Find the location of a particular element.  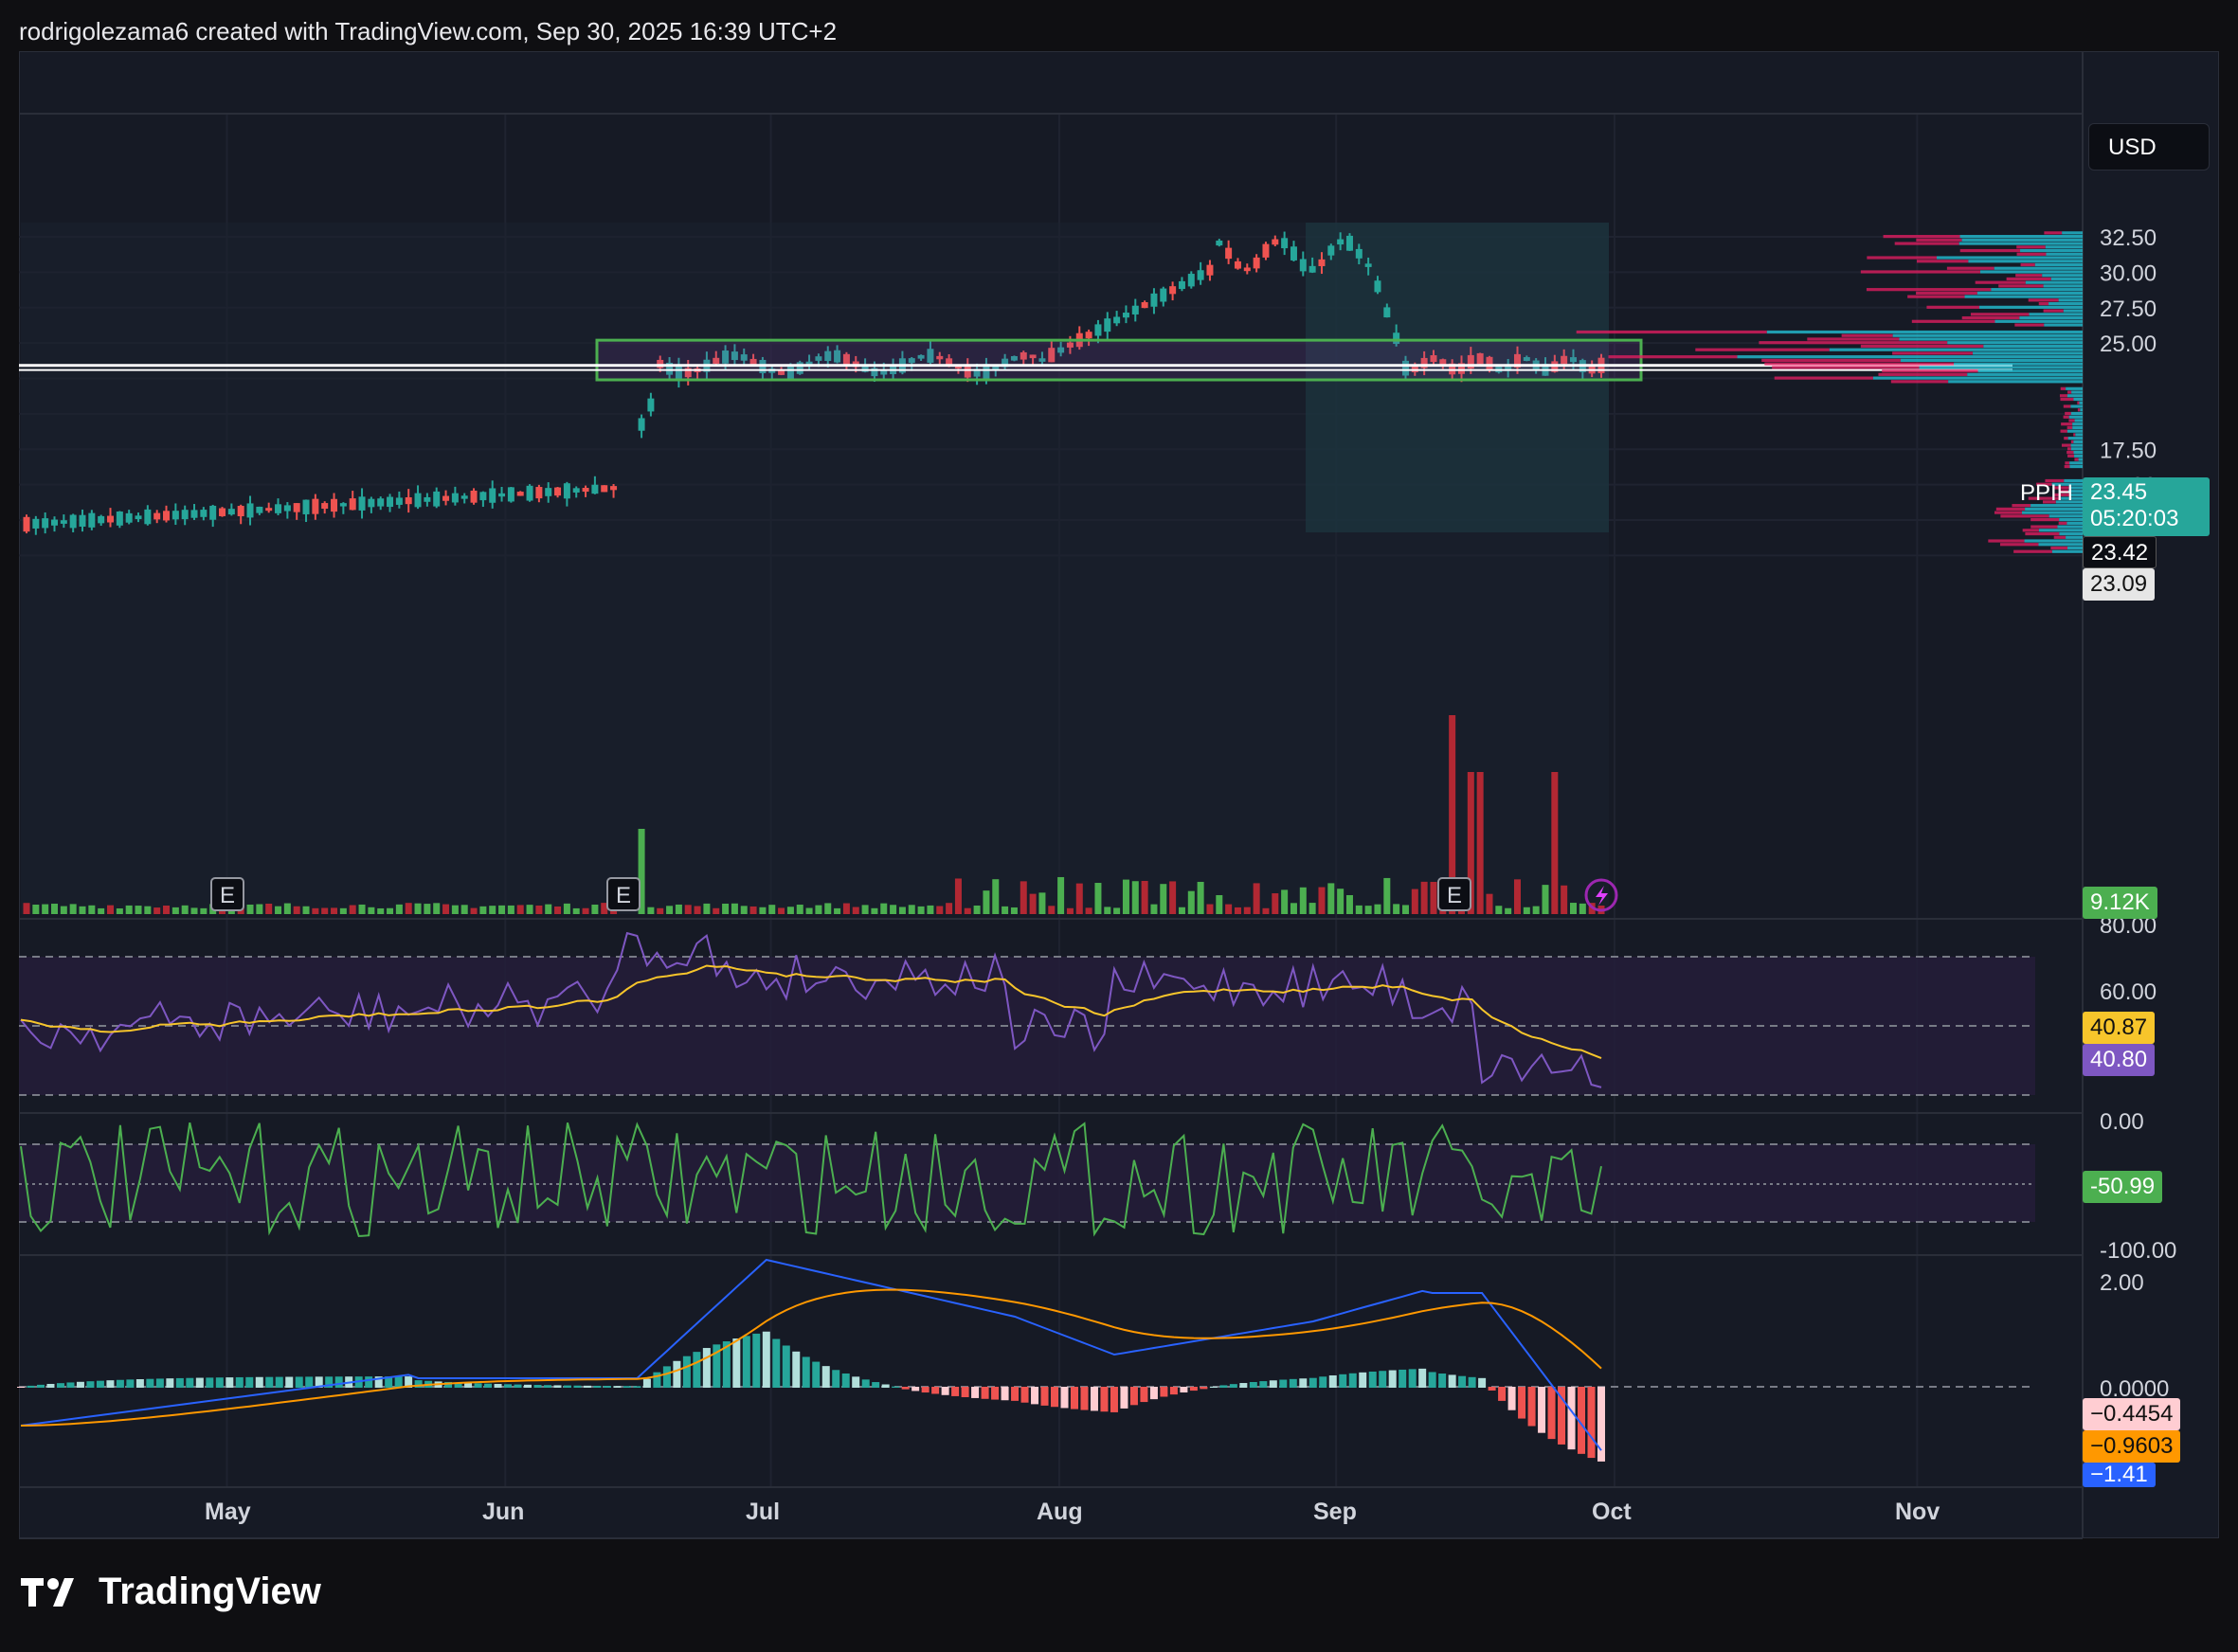

time-axis-label: Aug is located at coordinates (1060, 1512).